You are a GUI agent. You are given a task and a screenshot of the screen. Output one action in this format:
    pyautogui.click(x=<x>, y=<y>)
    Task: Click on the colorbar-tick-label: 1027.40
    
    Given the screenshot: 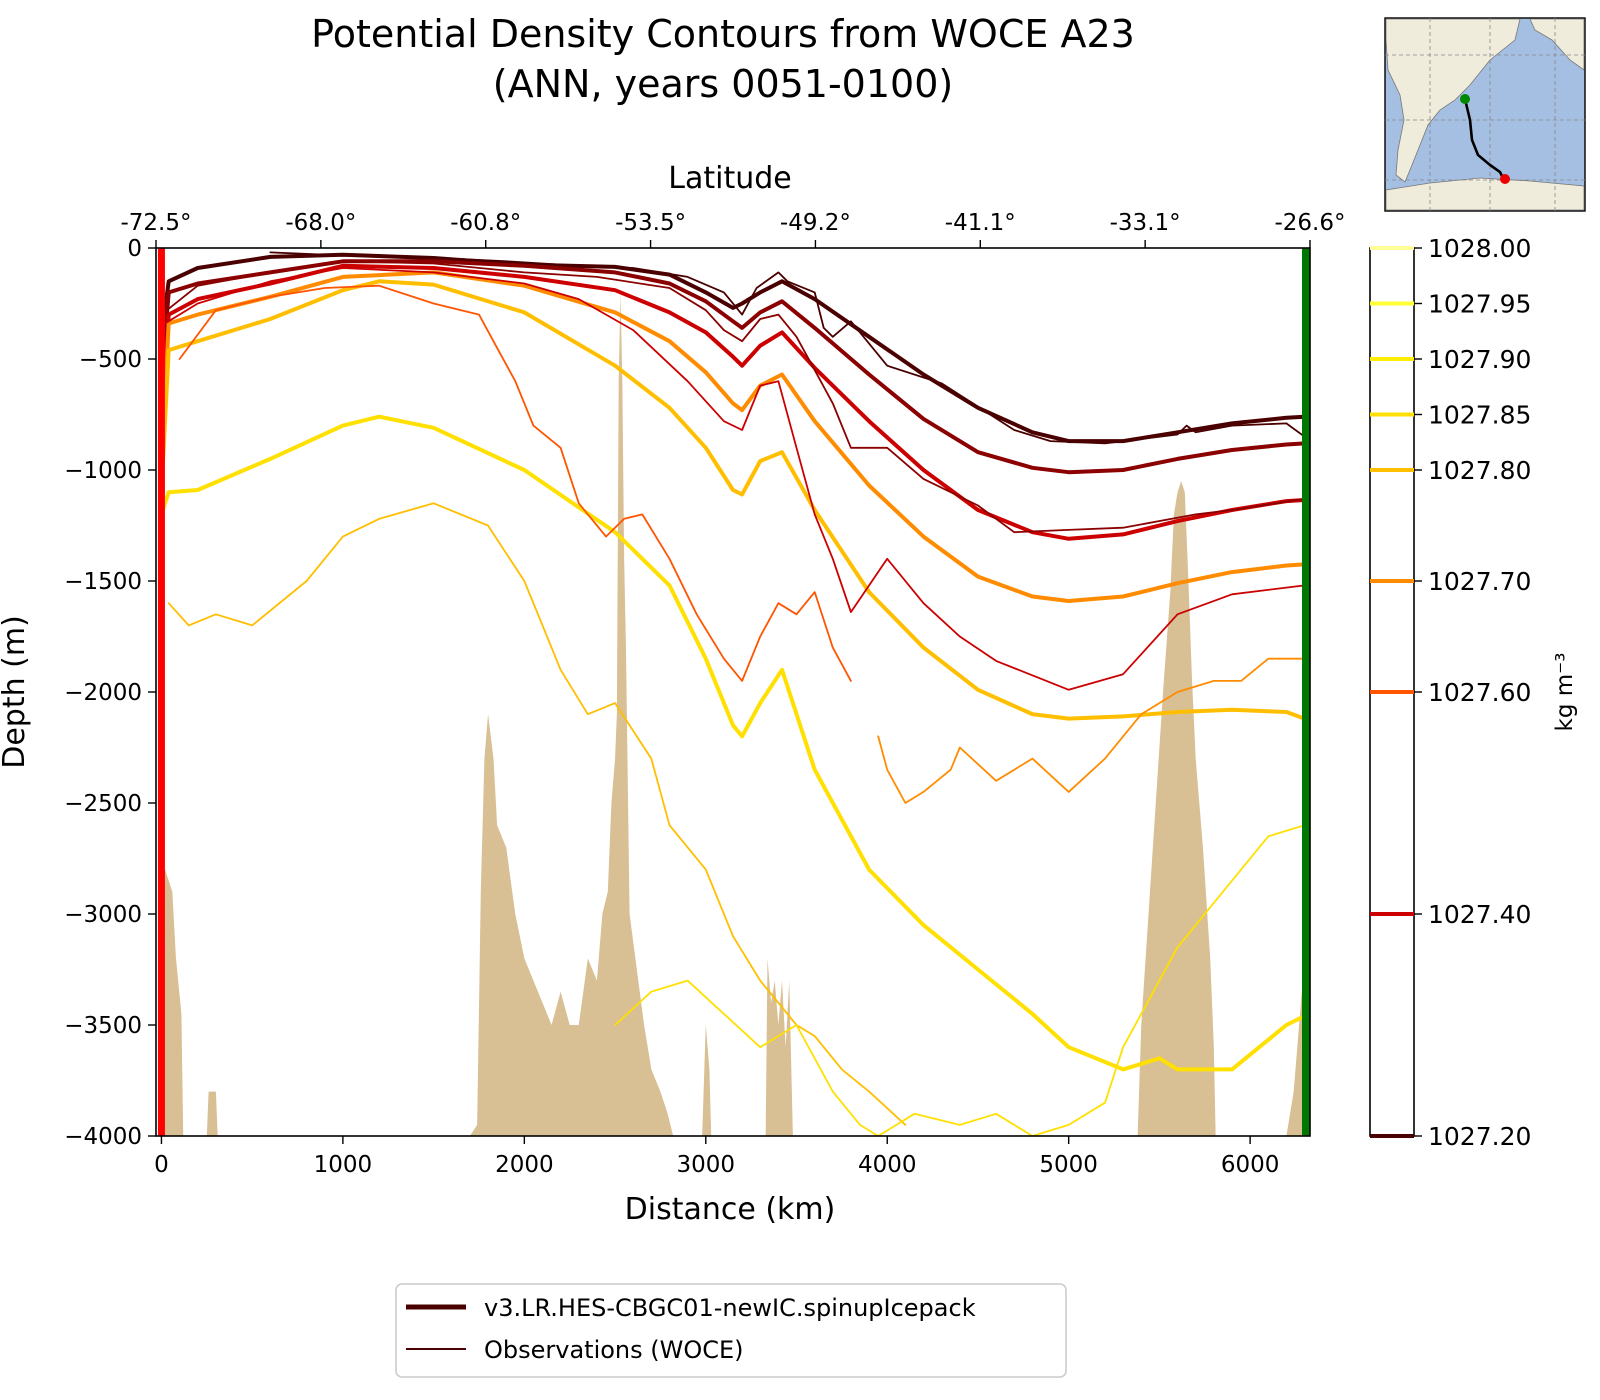 What is the action you would take?
    pyautogui.click(x=1479, y=914)
    